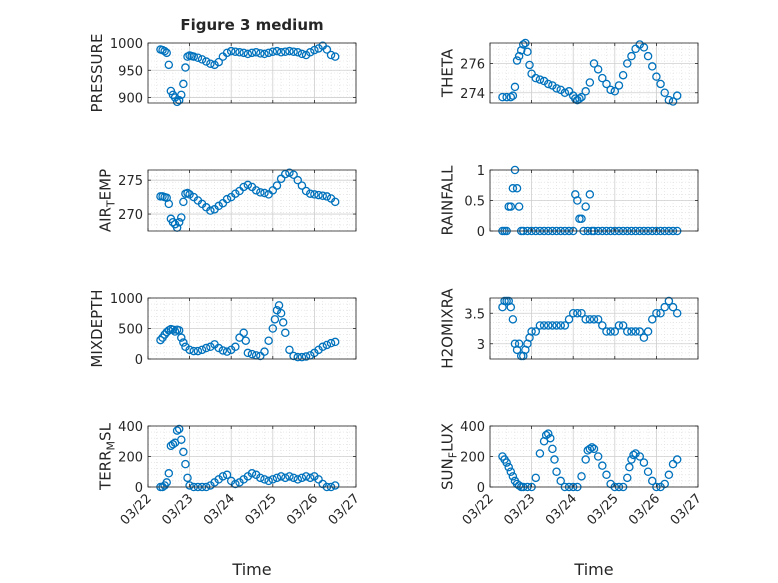 This screenshot has height=583, width=778. What do you see at coordinates (474, 202) in the screenshot?
I see `y-tick-label: 0.5` at bounding box center [474, 202].